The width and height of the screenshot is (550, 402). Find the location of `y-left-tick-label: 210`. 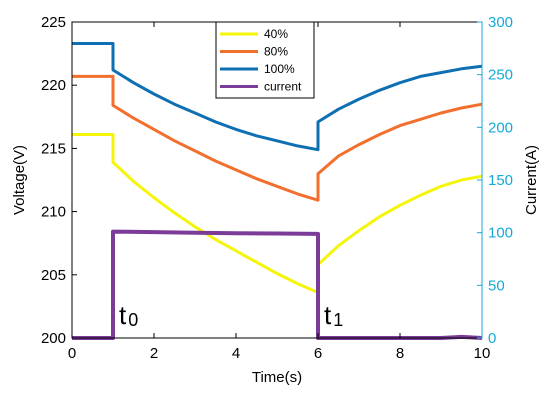

y-left-tick-label: 210 is located at coordinates (53, 212).